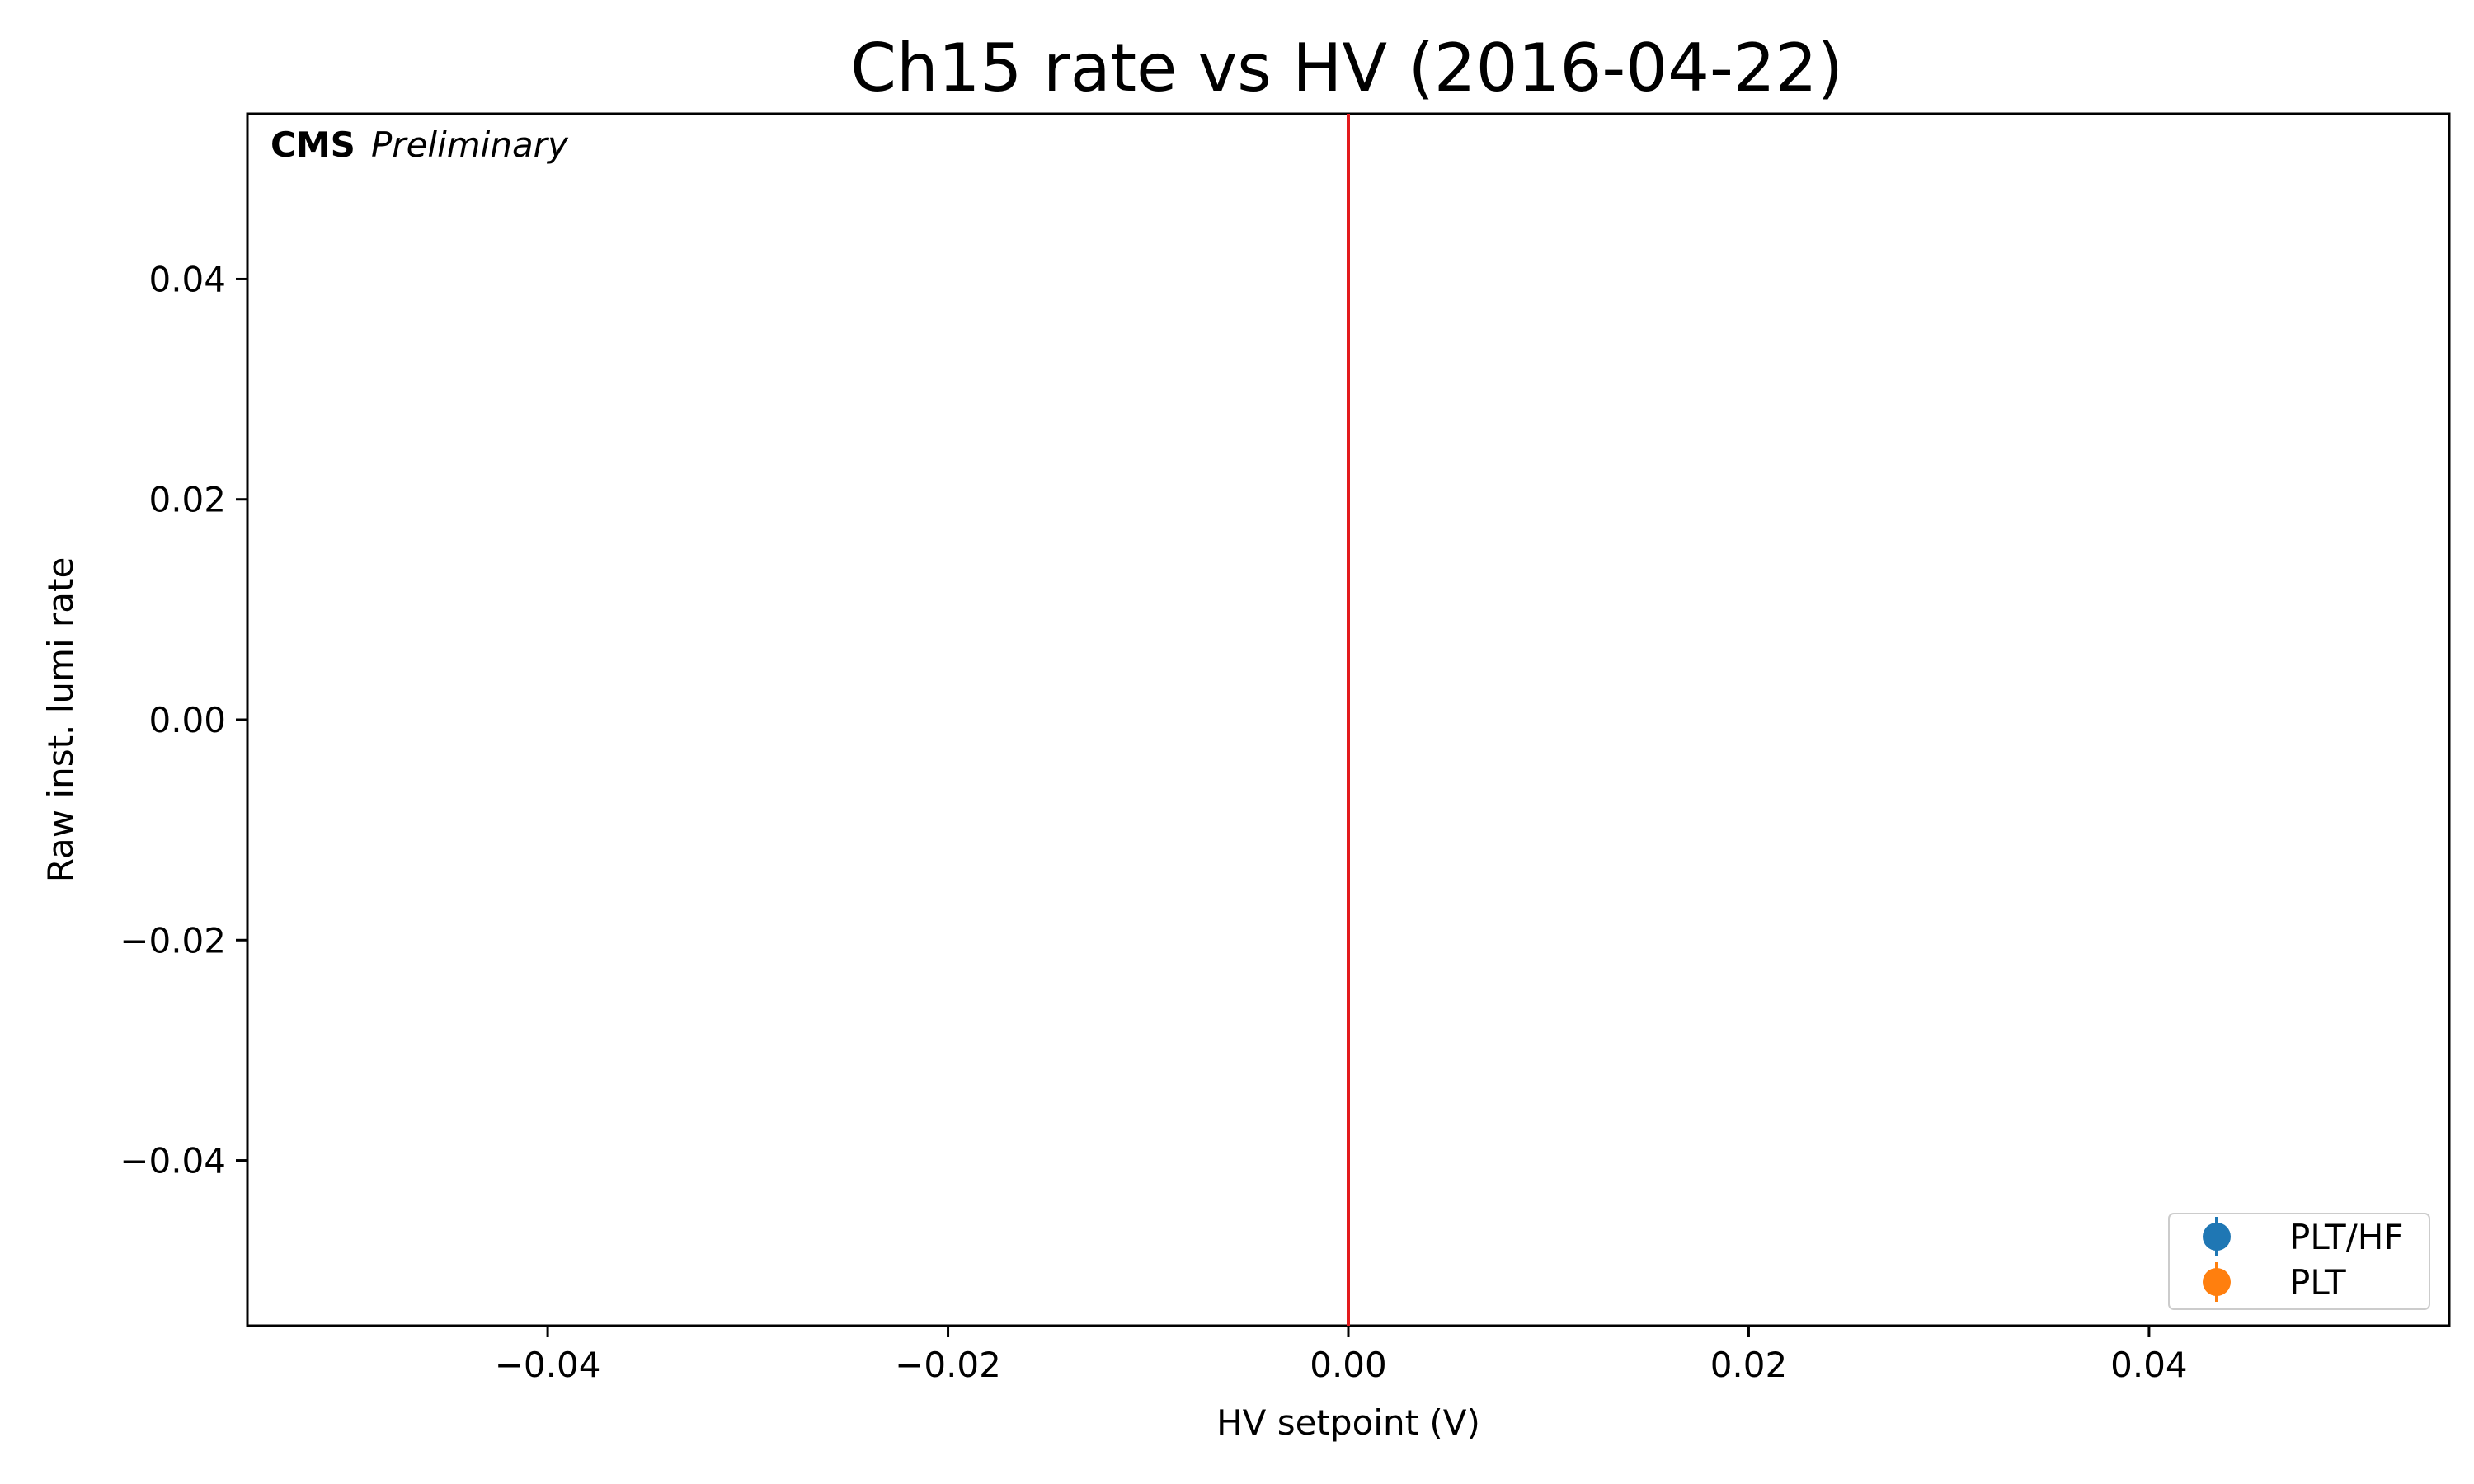  I want to click on y-axis-label: Raw inst. lumi rate, so click(60, 720).